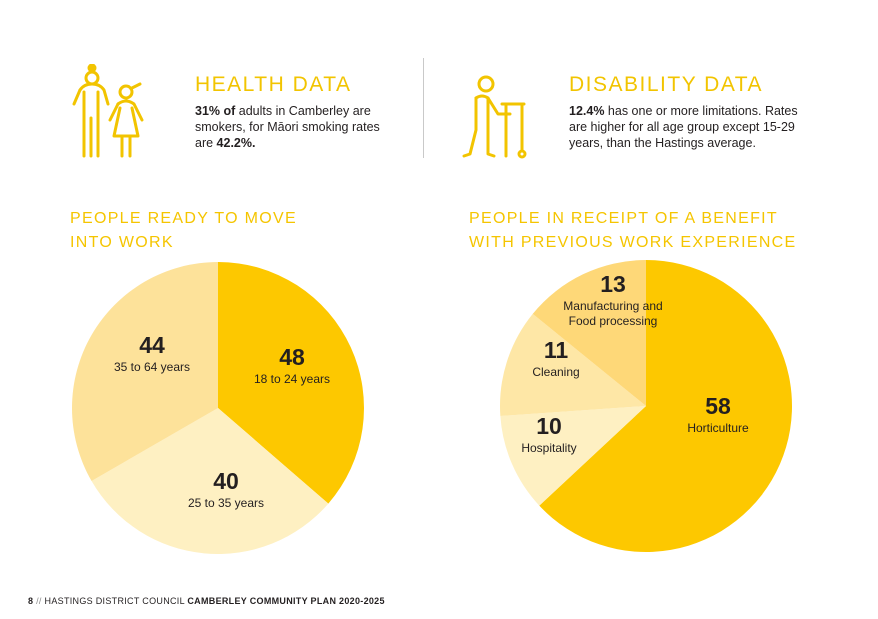 Image resolution: width=878 pixels, height=619 pixels. Describe the element at coordinates (31, 601) in the screenshot. I see `footer-page-number: 8` at that location.